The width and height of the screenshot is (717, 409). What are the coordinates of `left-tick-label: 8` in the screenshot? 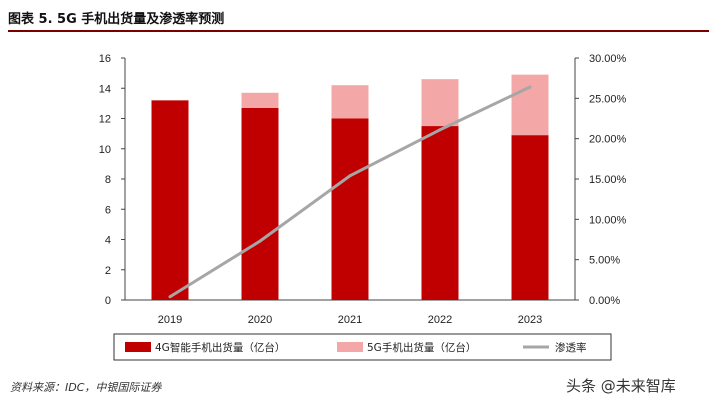 It's located at (108, 180).